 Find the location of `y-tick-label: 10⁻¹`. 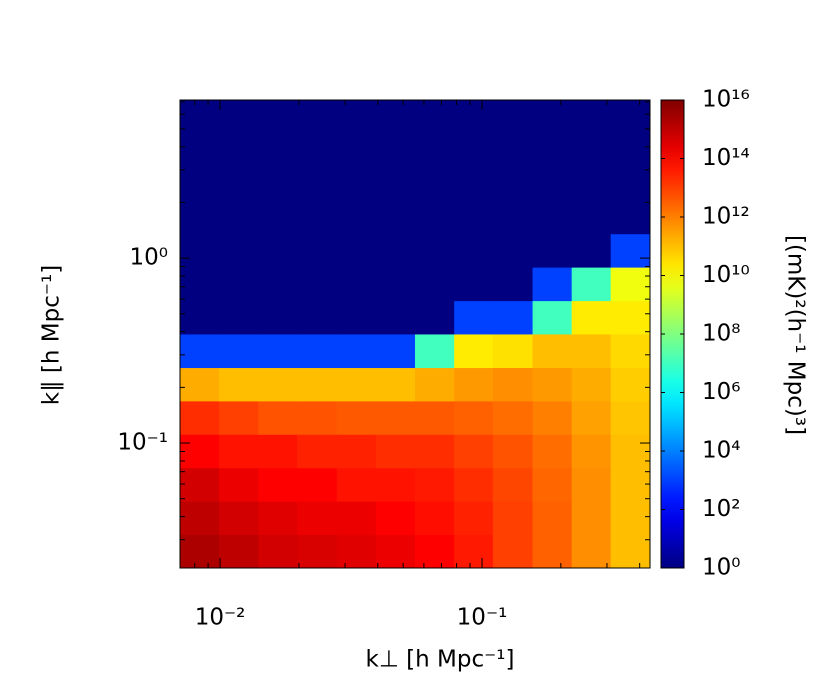

y-tick-label: 10⁻¹ is located at coordinates (142, 443).